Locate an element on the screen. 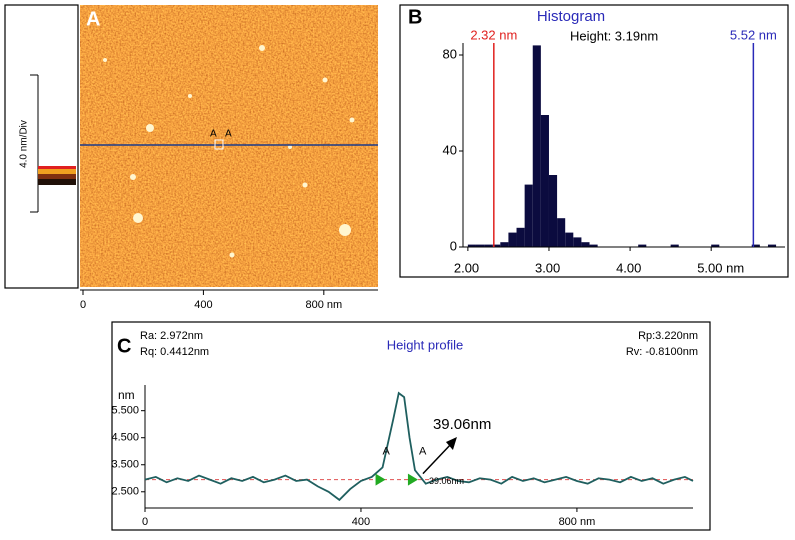 The width and height of the screenshot is (795, 540). scale-panel is located at coordinates (41, 146).